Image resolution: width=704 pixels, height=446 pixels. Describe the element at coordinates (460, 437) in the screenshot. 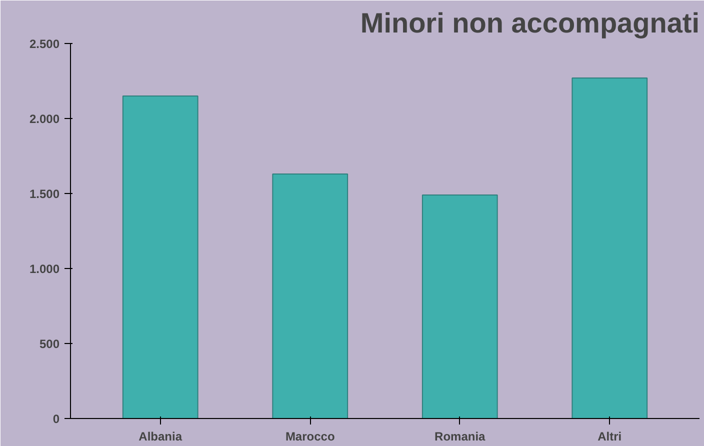

I see `x-tick-label: Romania` at that location.